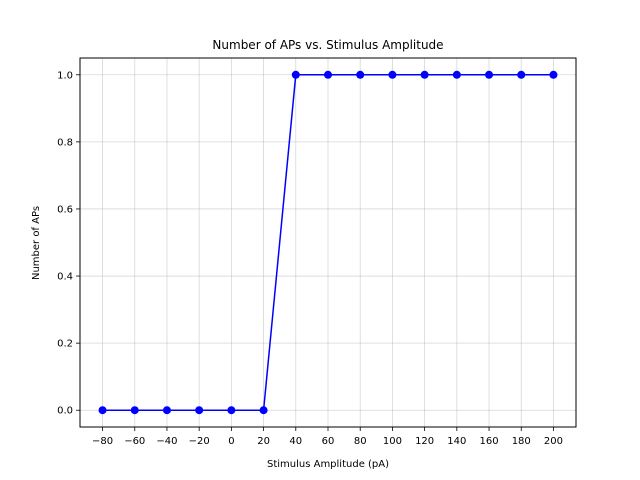 Image resolution: width=640 pixels, height=480 pixels. What do you see at coordinates (424, 441) in the screenshot?
I see `x-tick-label: 120` at bounding box center [424, 441].